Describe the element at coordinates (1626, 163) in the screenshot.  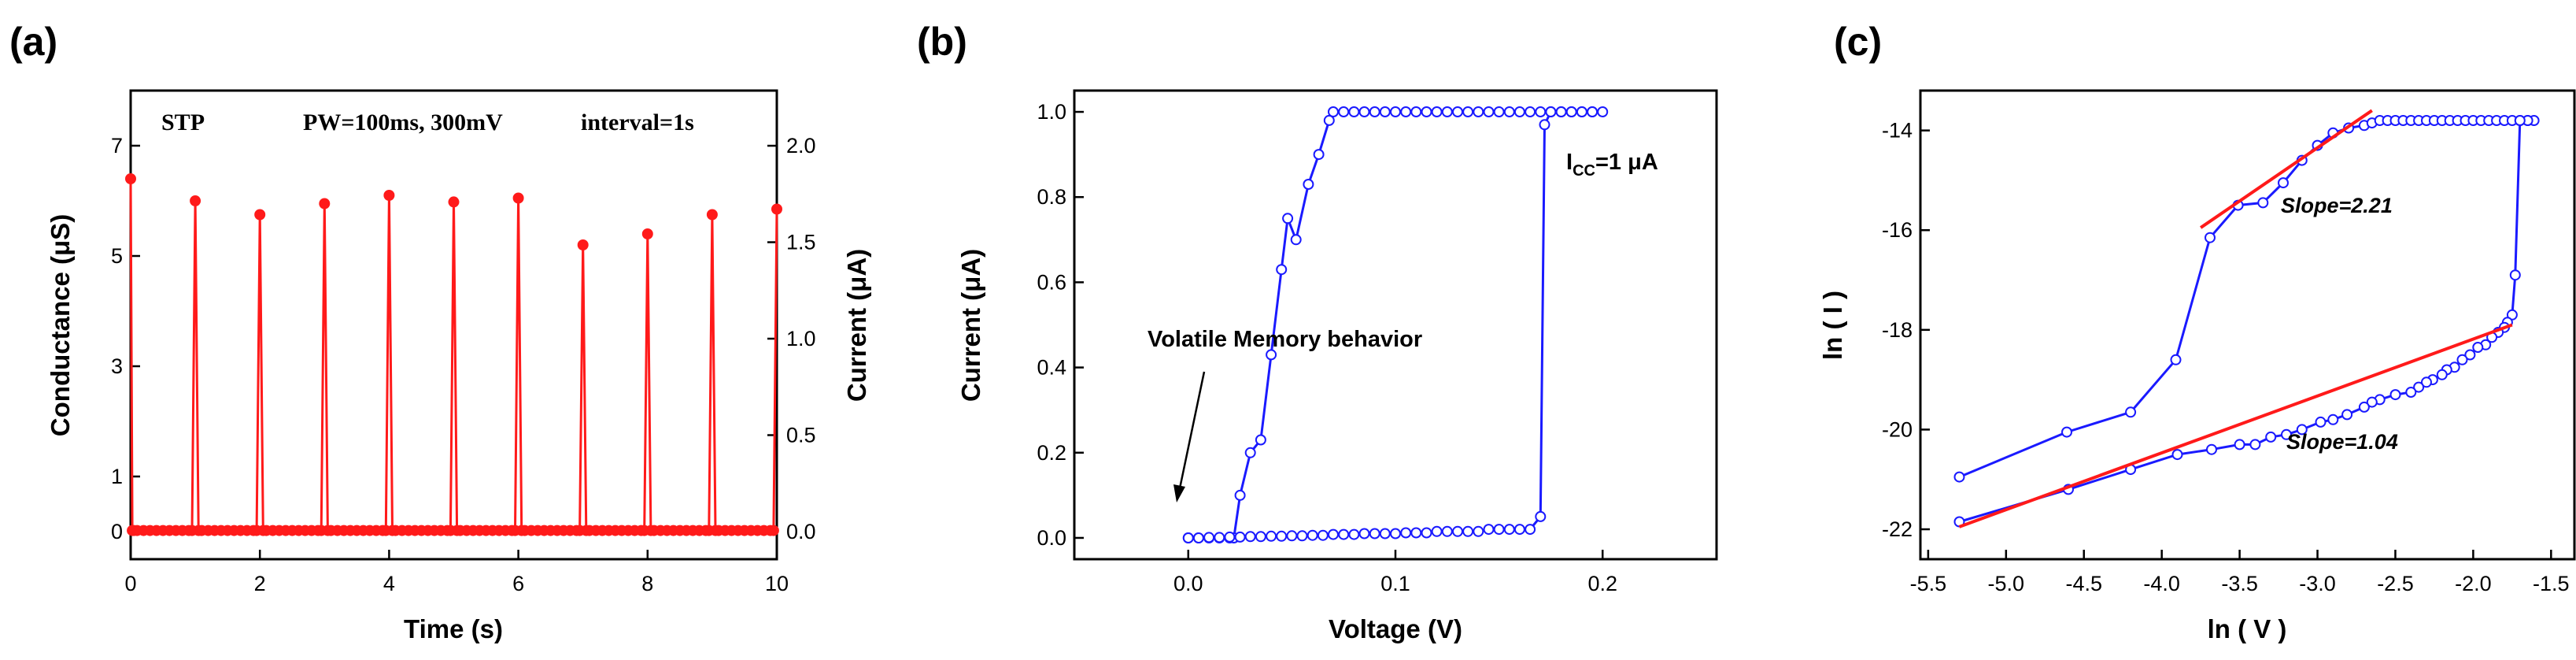
I see `compliance-value: =1 μA` at that location.